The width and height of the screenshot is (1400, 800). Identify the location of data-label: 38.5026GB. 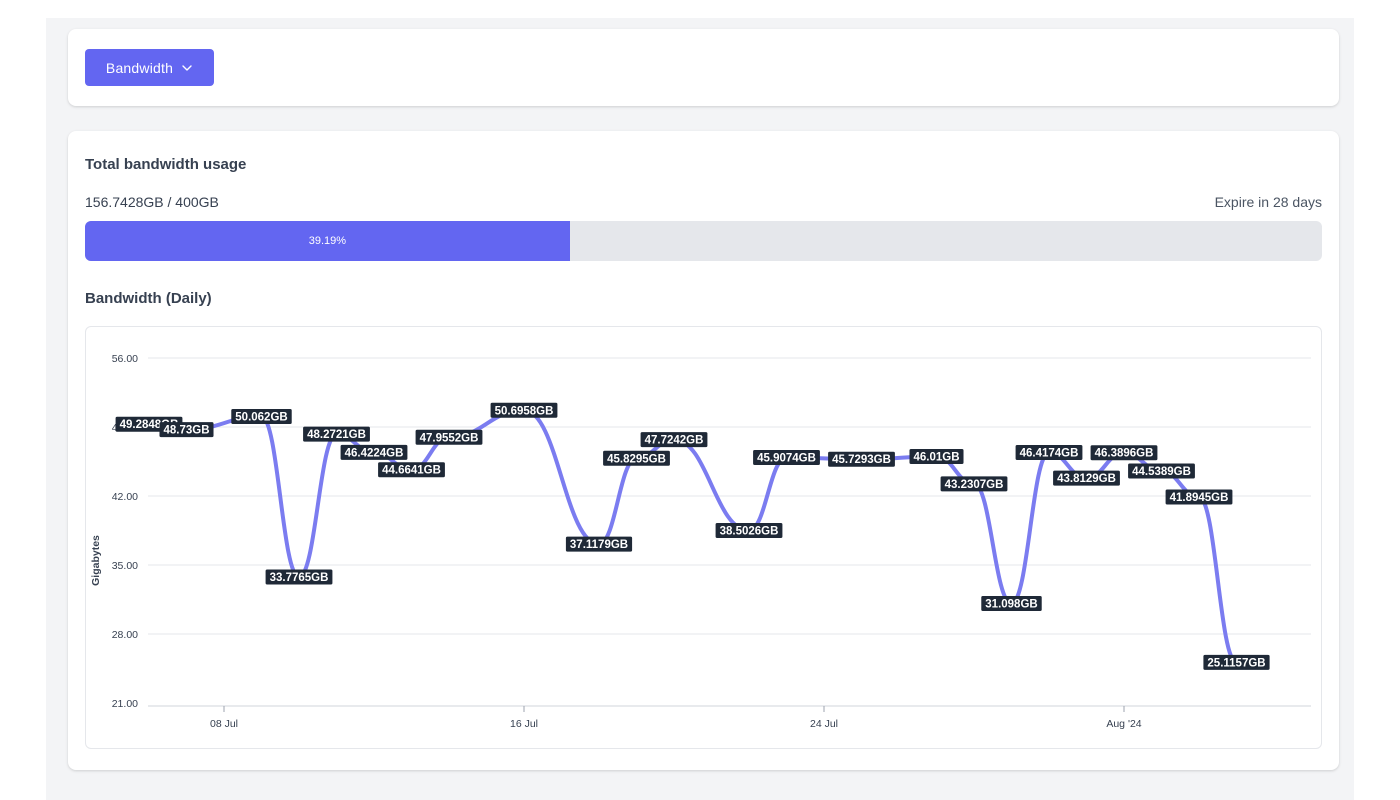
(749, 530).